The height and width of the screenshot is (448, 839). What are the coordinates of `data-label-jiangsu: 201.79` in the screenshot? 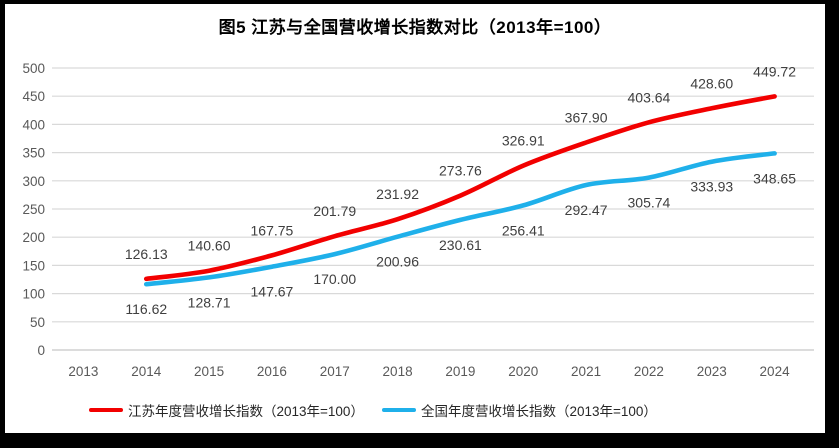 It's located at (334, 211).